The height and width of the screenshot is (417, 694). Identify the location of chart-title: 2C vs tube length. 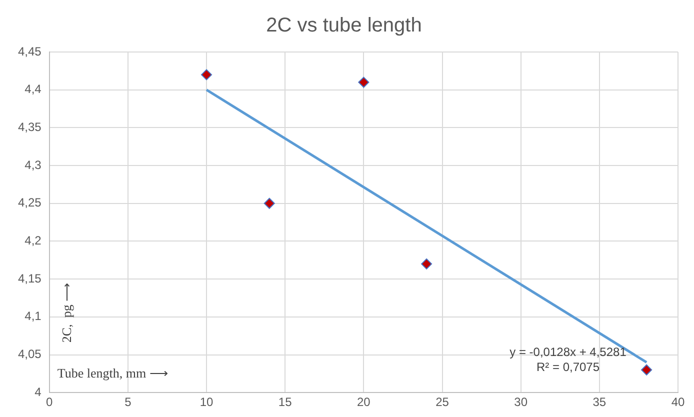
(344, 25).